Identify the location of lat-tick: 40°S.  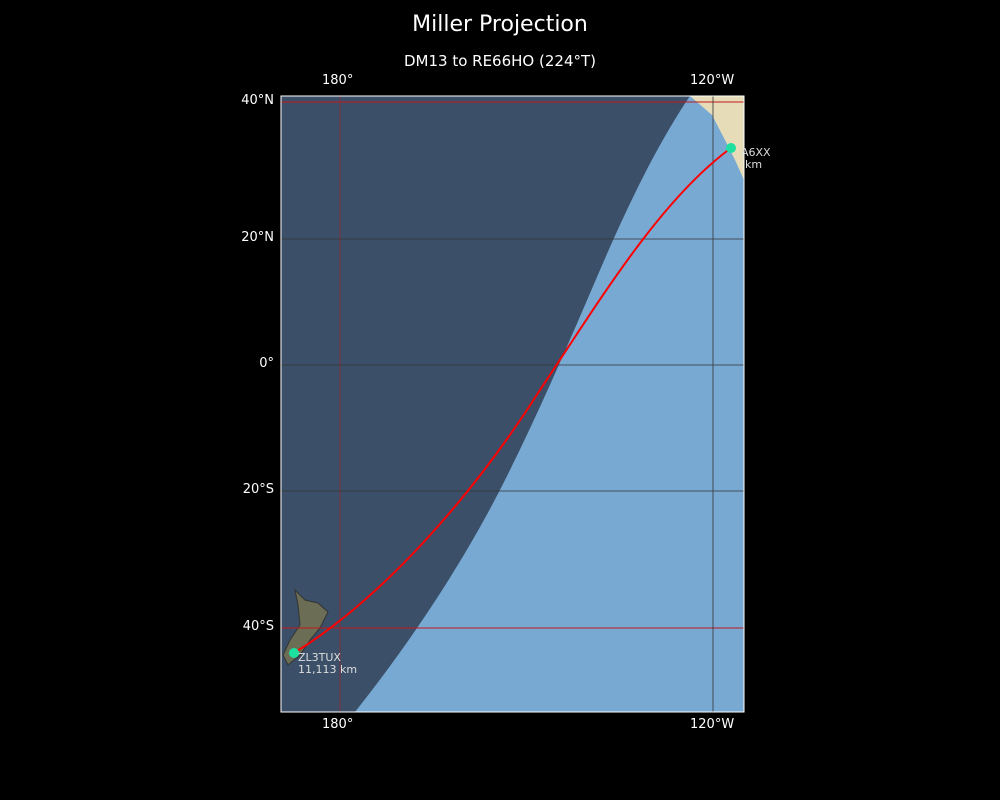
(258, 626).